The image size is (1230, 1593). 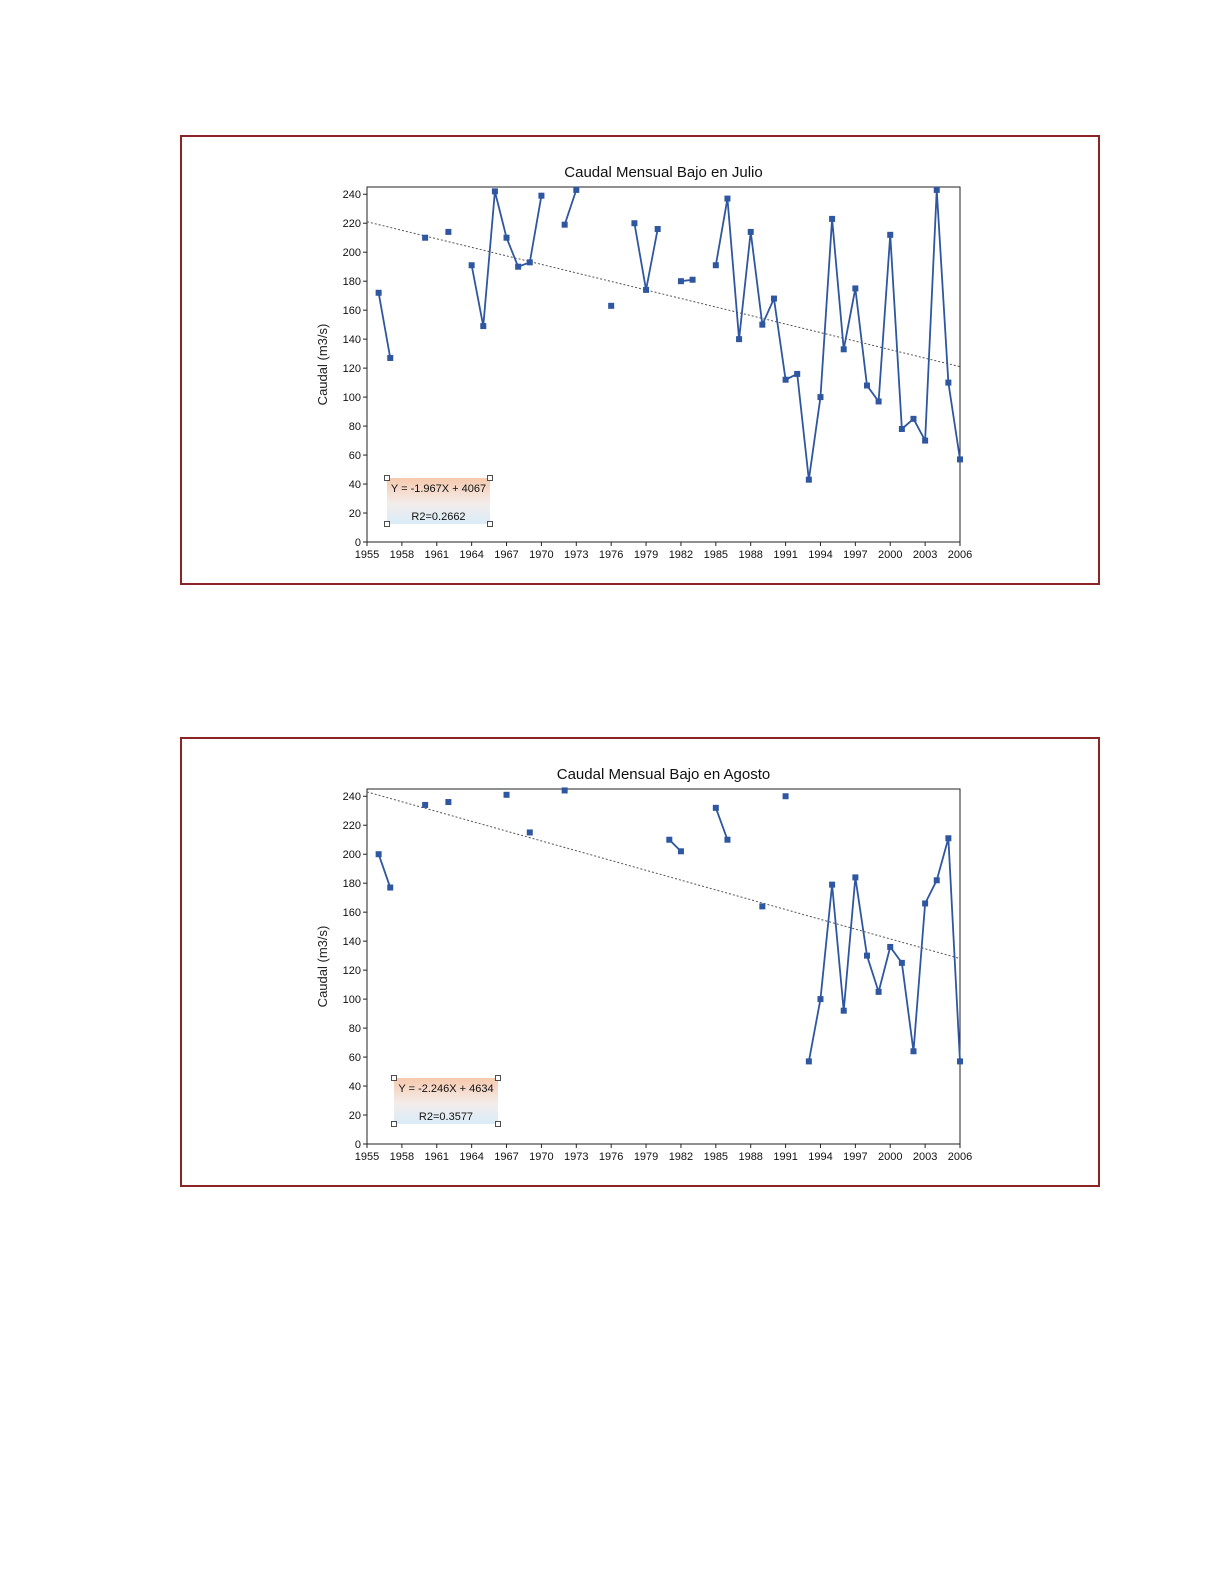 What do you see at coordinates (471, 555) in the screenshot?
I see `x-tick-label: 1964` at bounding box center [471, 555].